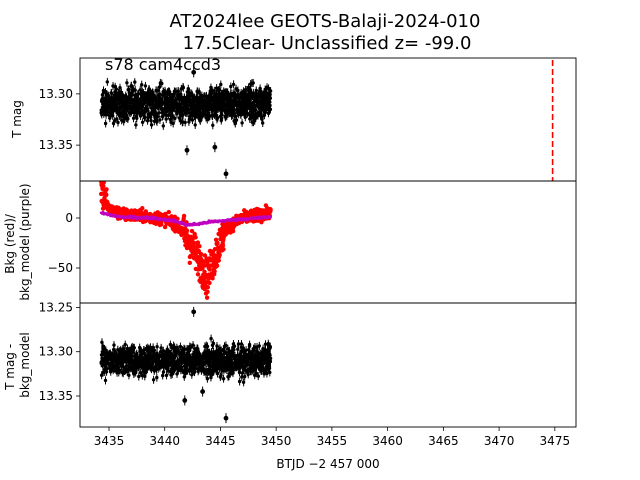 This screenshot has width=640, height=480. I want to click on panel-data-top, so click(186, 123).